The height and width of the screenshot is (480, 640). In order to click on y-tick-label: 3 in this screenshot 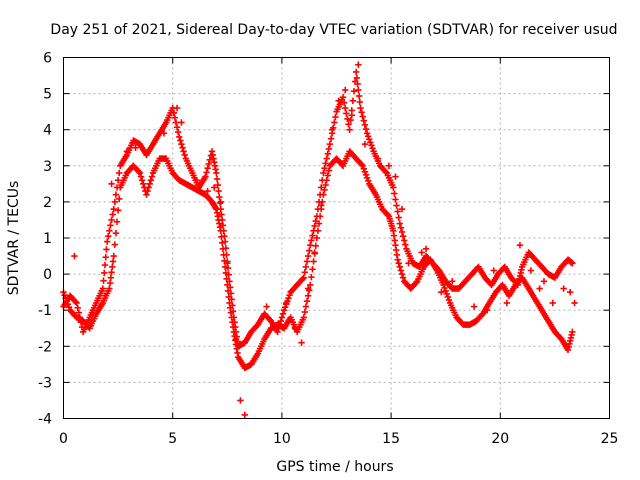, I will do `click(47, 167)`.